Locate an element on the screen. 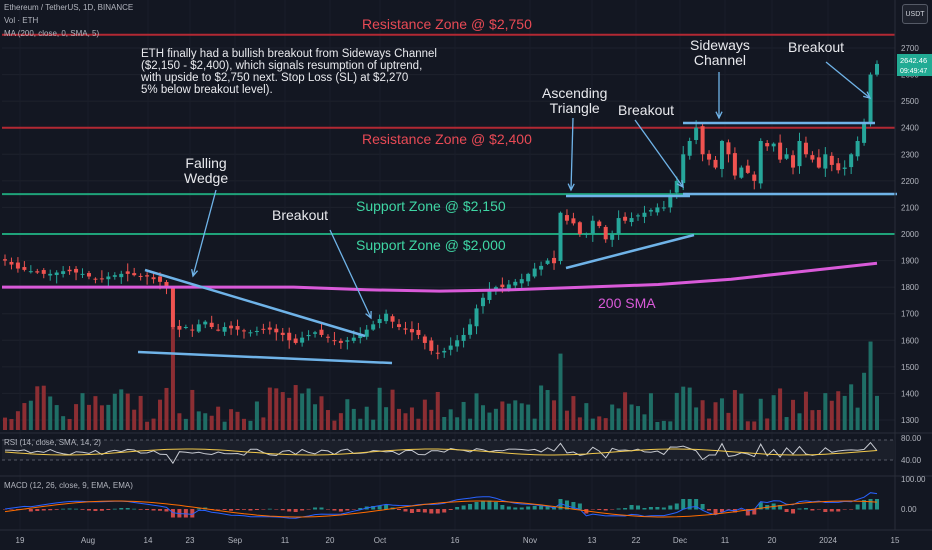 The width and height of the screenshot is (932, 550). label-ascending-triangle: Ascending Triangle is located at coordinates (575, 100).